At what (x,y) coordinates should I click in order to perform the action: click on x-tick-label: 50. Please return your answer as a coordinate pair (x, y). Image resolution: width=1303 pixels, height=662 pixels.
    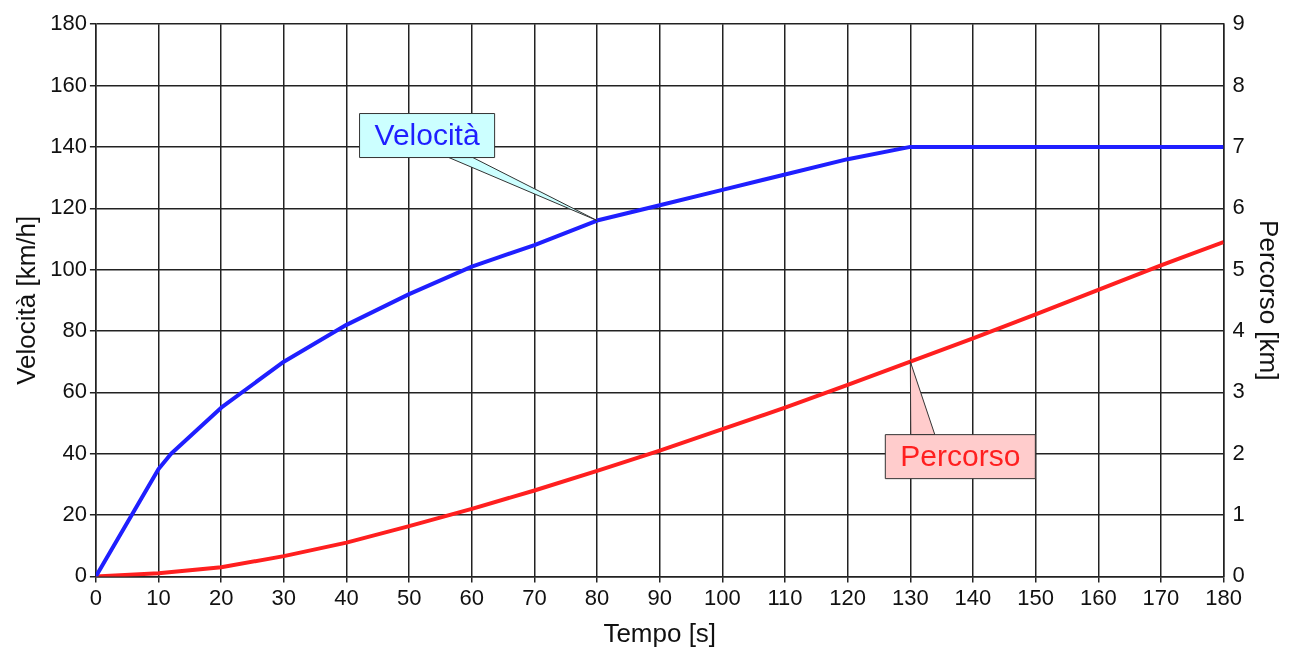
    Looking at the image, I should click on (409, 597).